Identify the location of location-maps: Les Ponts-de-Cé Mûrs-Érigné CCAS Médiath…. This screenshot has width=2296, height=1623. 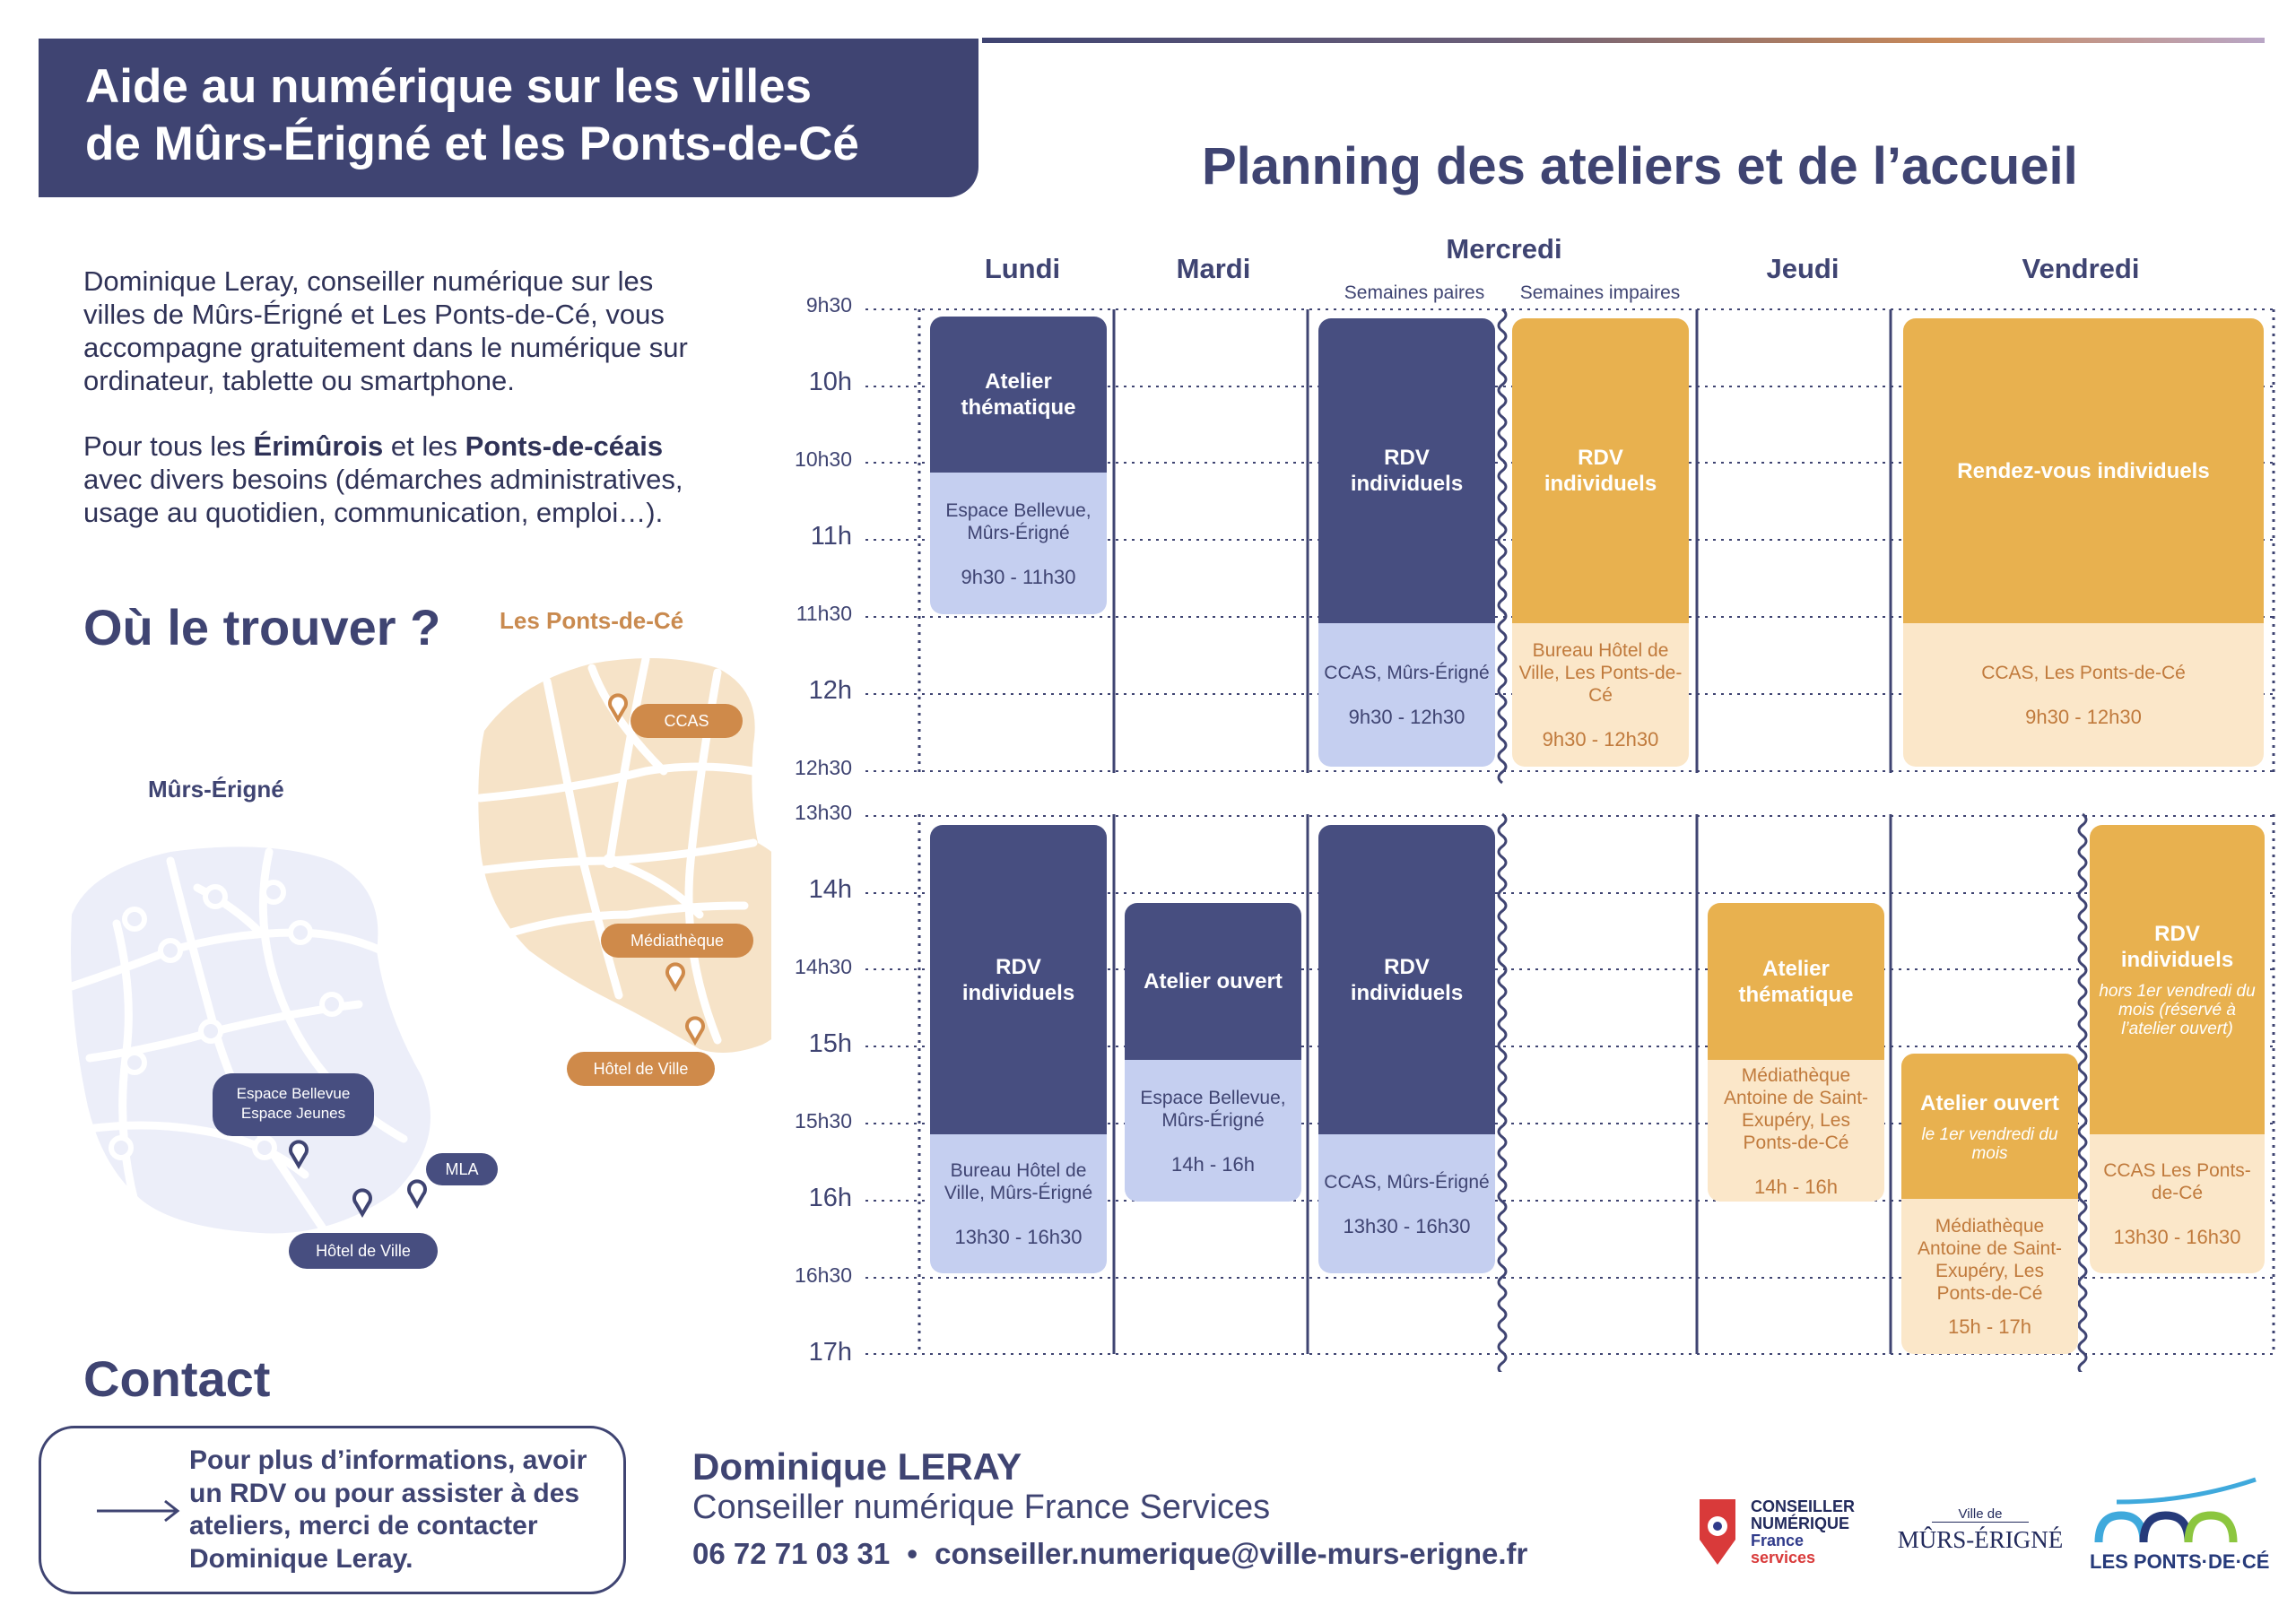
(403, 941).